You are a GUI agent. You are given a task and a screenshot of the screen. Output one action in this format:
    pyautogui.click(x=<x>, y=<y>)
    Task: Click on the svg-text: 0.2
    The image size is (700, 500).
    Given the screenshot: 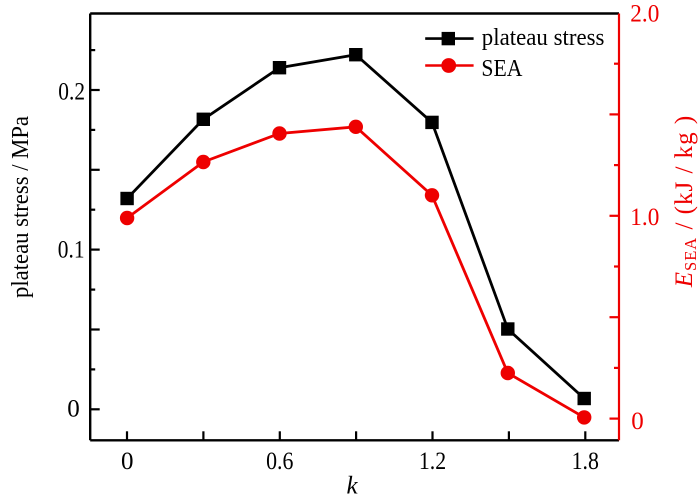 What is the action you would take?
    pyautogui.click(x=71, y=92)
    